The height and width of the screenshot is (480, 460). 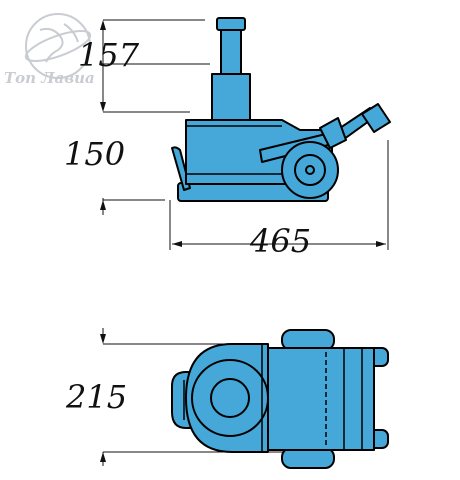 I want to click on cylinder-inner, so click(x=230, y=398).